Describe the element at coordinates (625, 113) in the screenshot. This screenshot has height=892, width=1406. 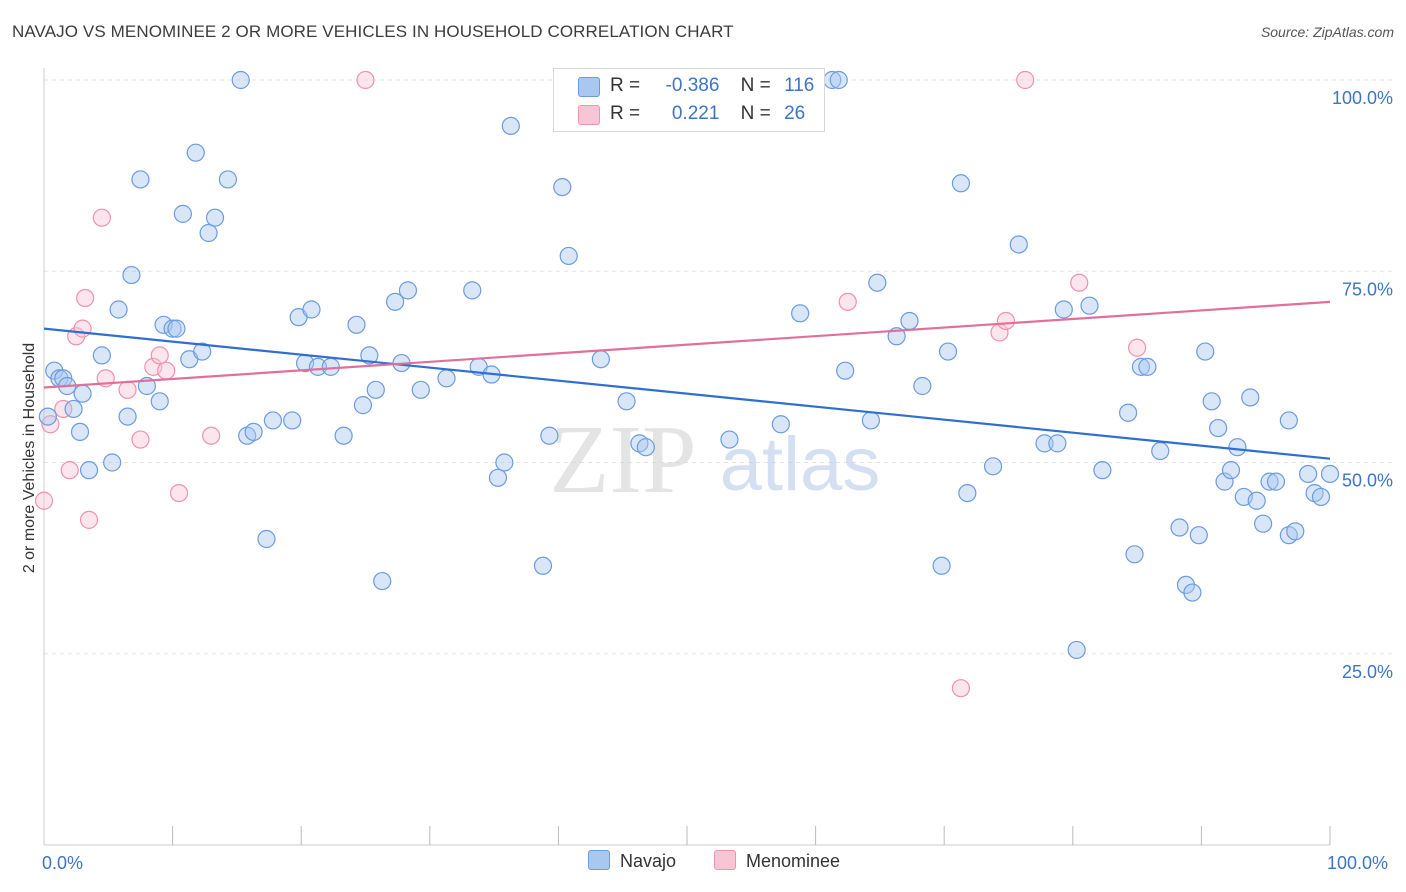
I see `menominee-r-label: R =` at that location.